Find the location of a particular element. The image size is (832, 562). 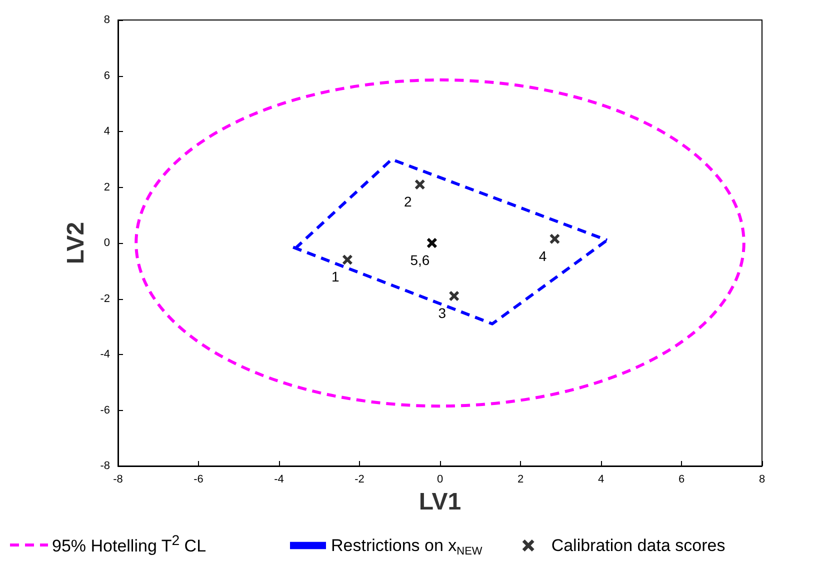

x-tick-label: -2 is located at coordinates (359, 480).